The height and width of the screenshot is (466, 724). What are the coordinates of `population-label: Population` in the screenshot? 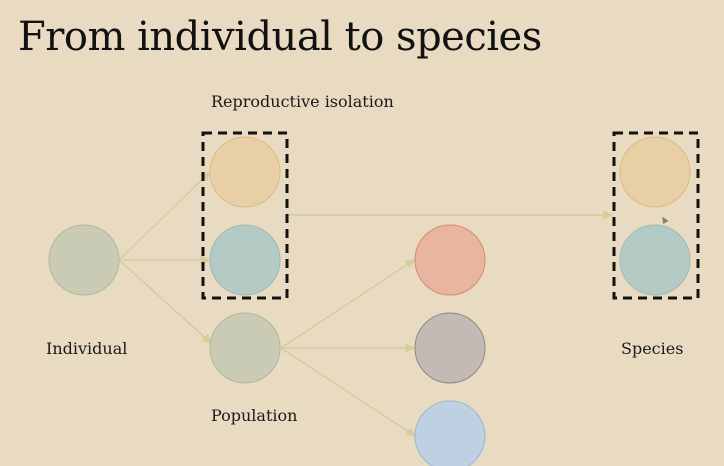 It's located at (254, 415).